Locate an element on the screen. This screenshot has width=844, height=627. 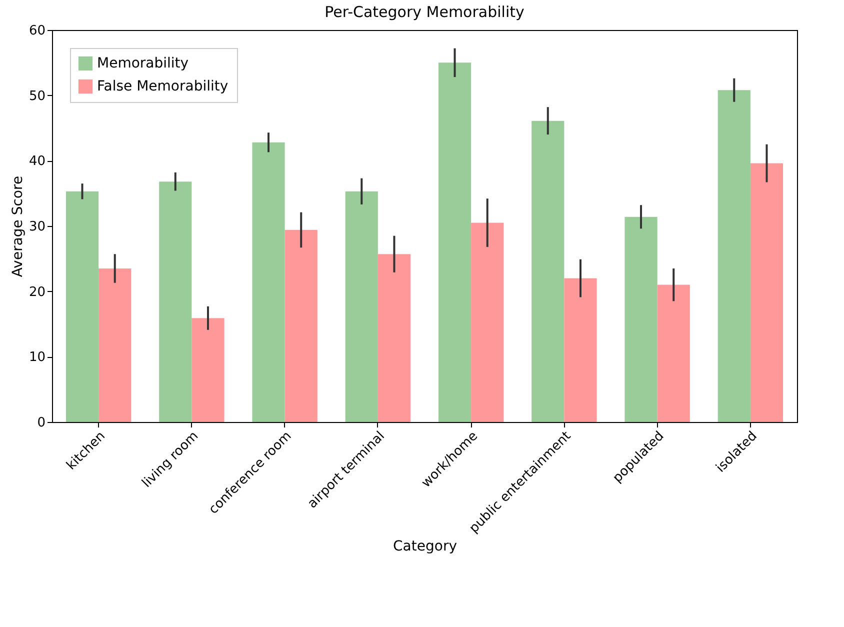
chart-title: Per-Category Memorability is located at coordinates (424, 12).